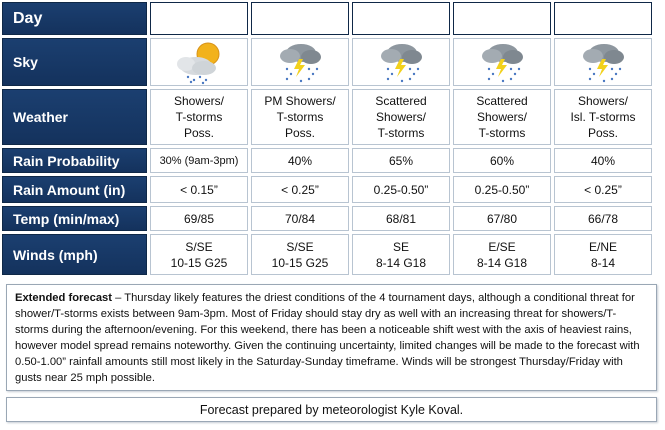  Describe the element at coordinates (502, 18) in the screenshot. I see `day-header-sun: Sun` at that location.